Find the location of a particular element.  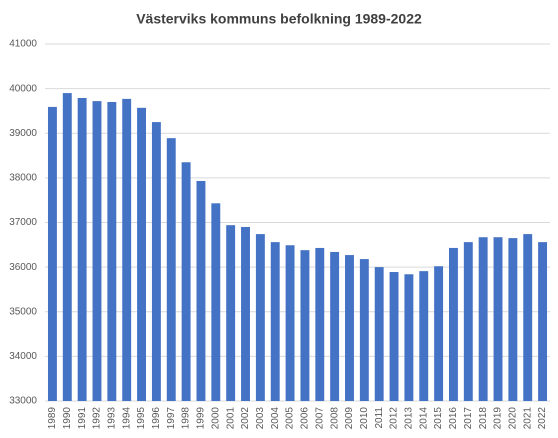

x-tick-label: 2005 is located at coordinates (290, 418).